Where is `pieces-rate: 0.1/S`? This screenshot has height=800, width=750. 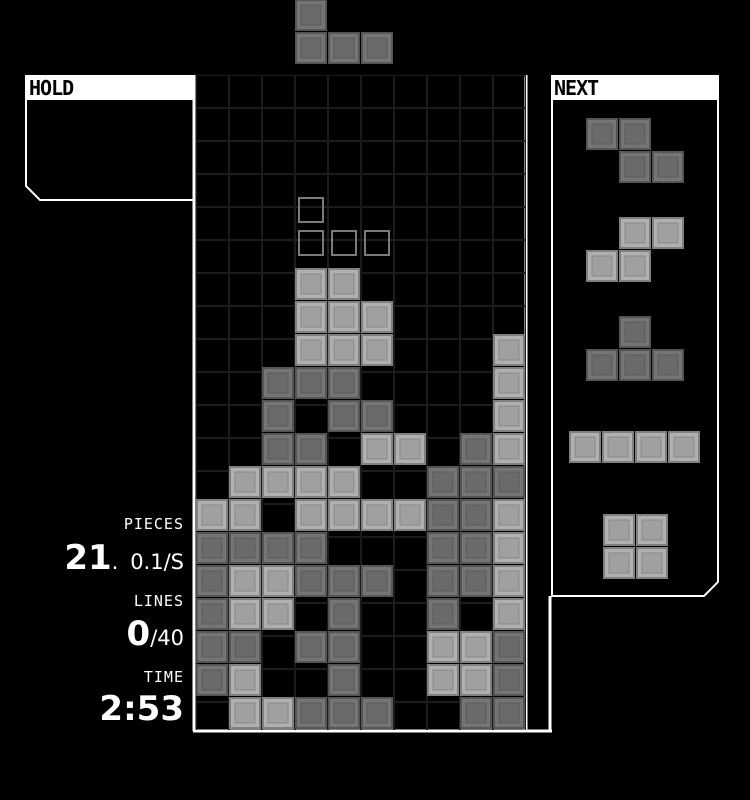 pieces-rate: 0.1/S is located at coordinates (157, 562).